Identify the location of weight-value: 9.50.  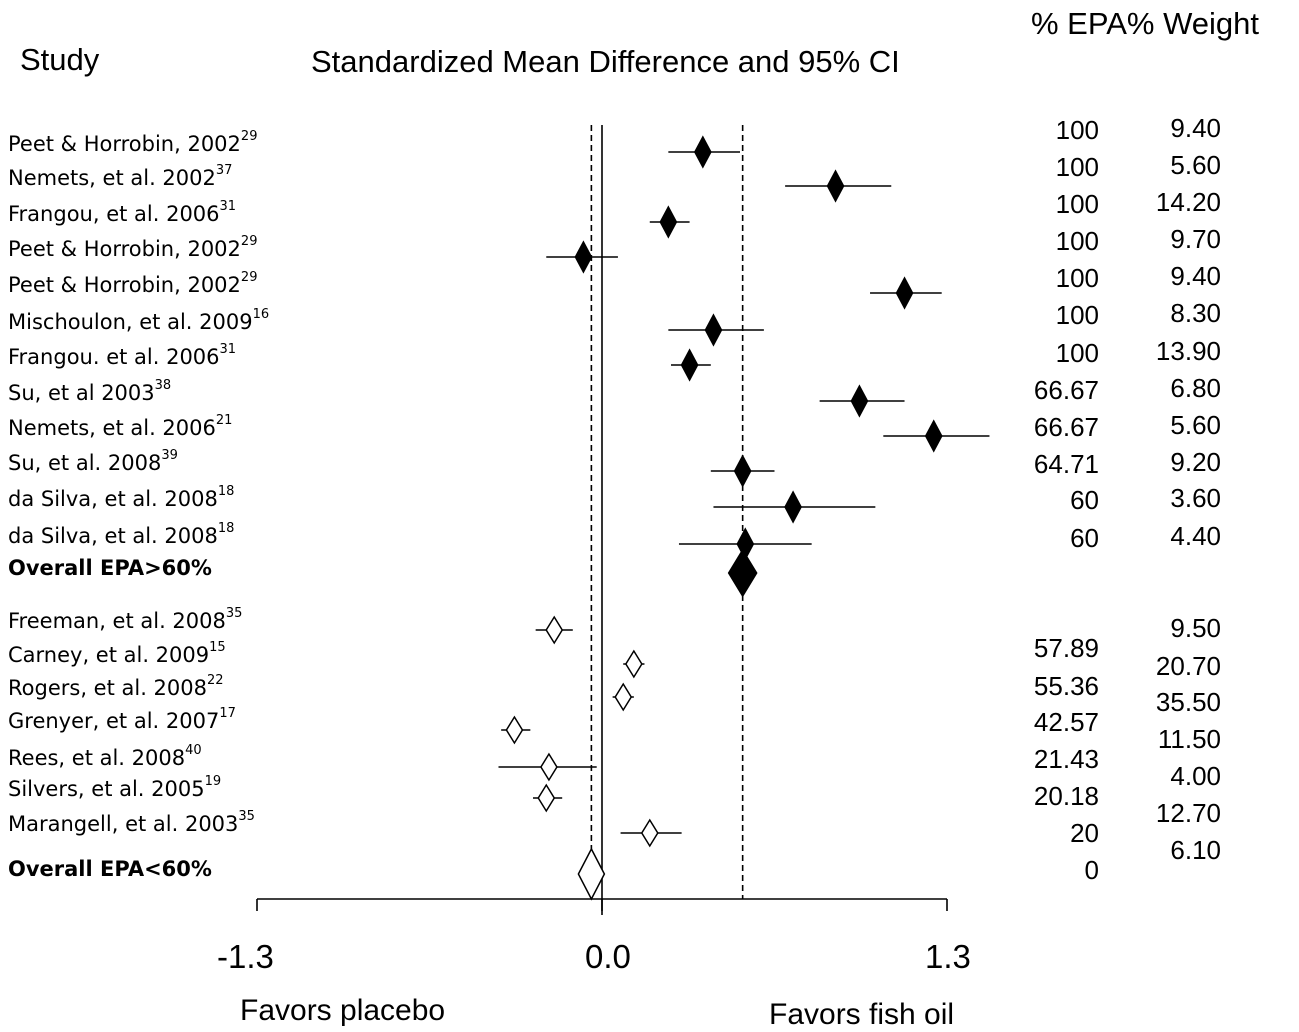
(1195, 628).